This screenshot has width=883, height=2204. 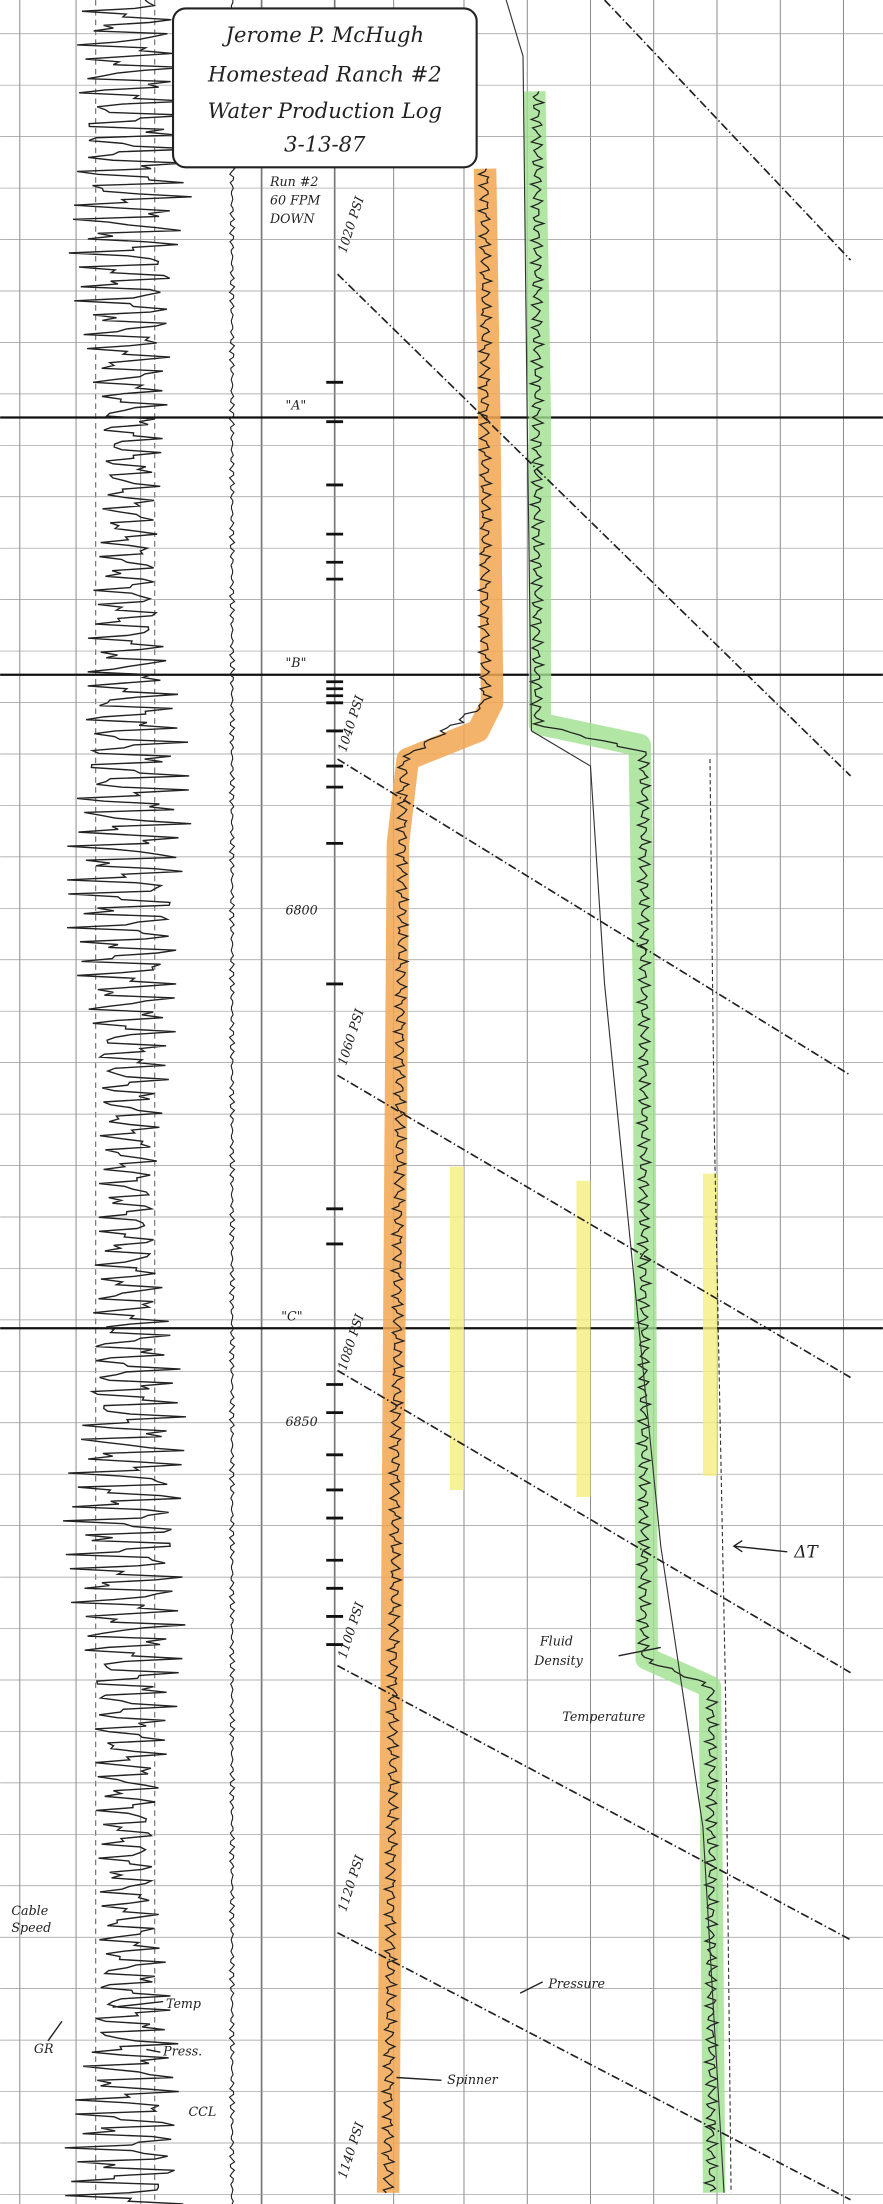 I want to click on title-line: Water Production Log, so click(x=325, y=110).